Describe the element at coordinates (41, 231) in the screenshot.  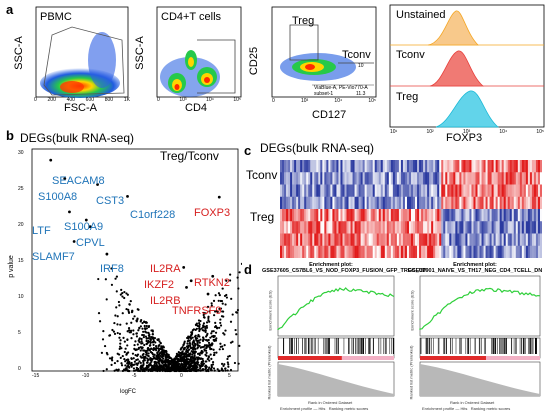
I see `gene-label-down: LTF` at that location.